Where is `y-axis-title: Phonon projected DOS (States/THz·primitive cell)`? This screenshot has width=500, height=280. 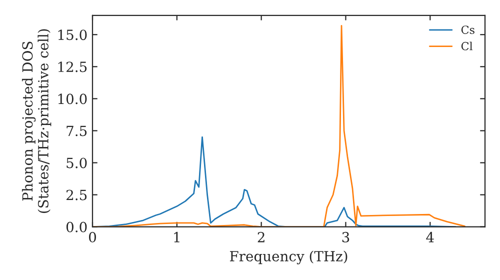
y-axis-title: Phonon projected DOS (States/THz·primitive cell) is located at coordinates (37, 121).